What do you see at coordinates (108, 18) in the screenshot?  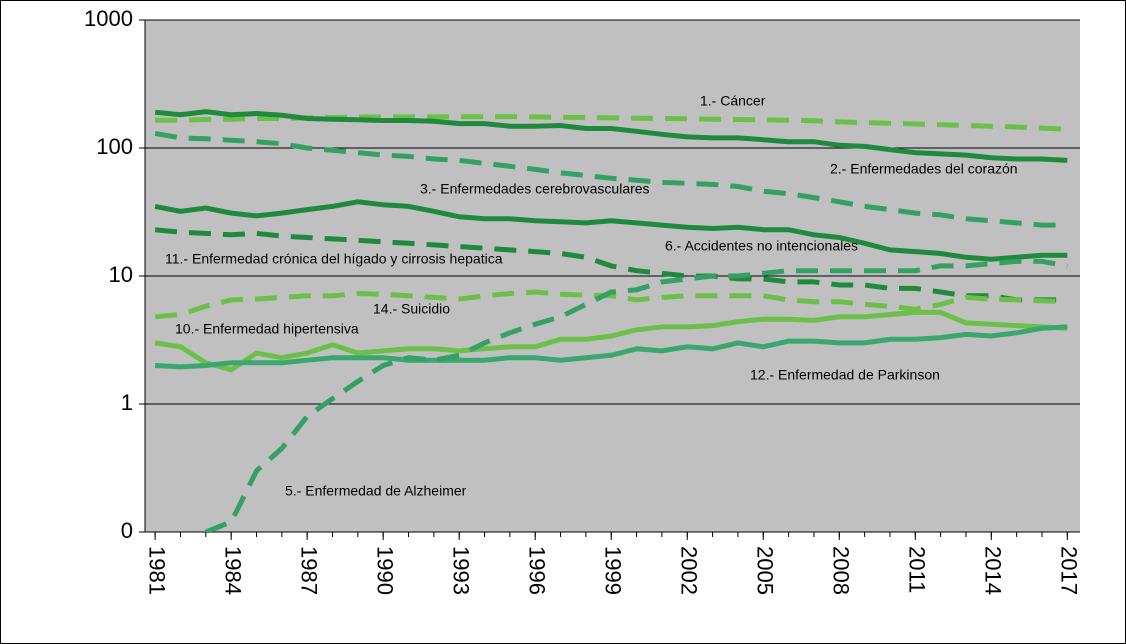 I see `y-tick-label: 1000` at bounding box center [108, 18].